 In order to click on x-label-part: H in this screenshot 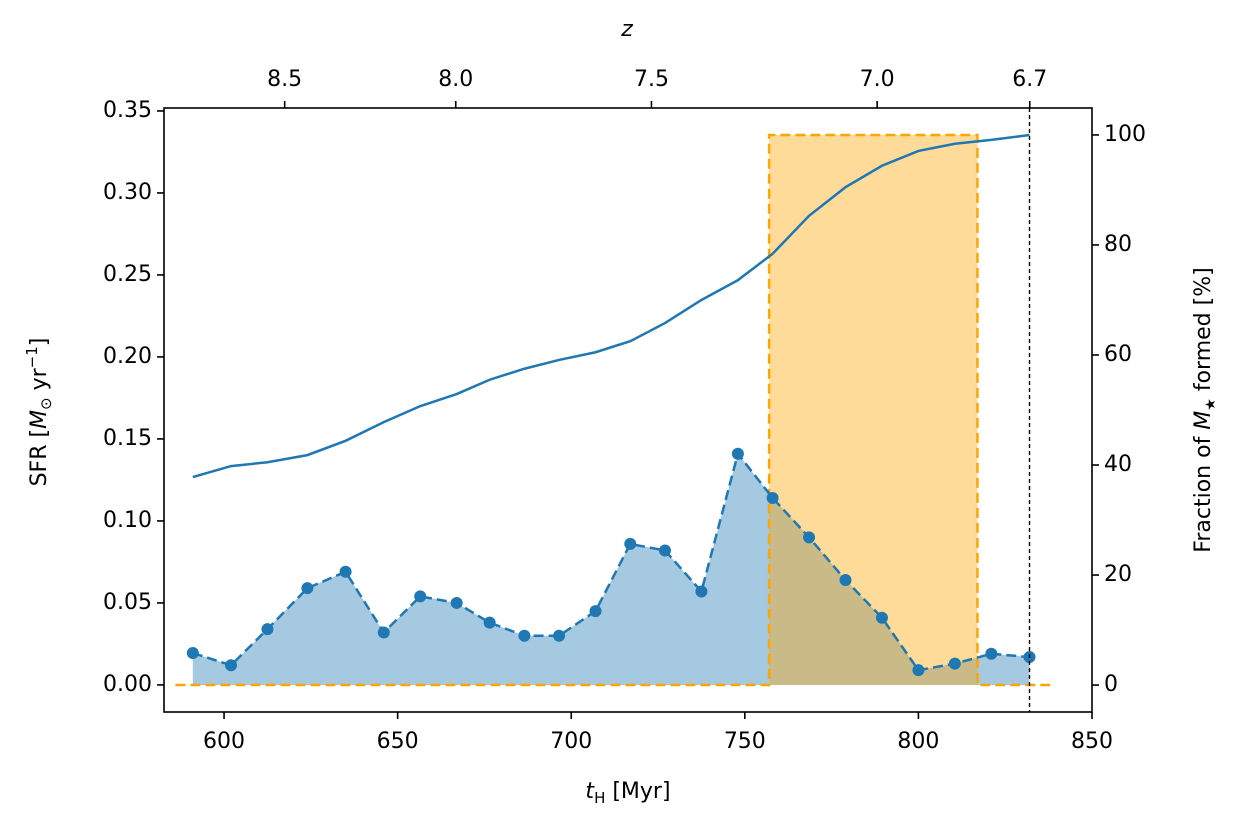, I will do `click(599, 798)`.